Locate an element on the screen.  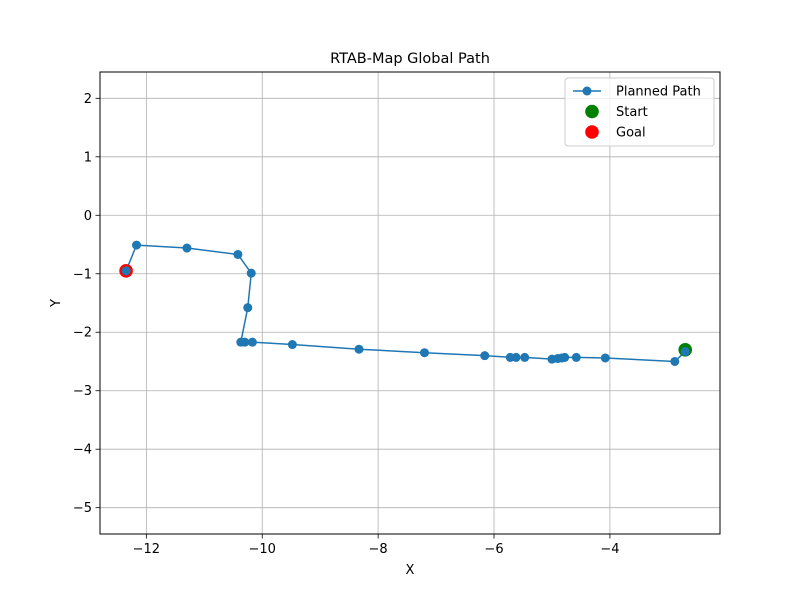
series-planned-path is located at coordinates (405, 303).